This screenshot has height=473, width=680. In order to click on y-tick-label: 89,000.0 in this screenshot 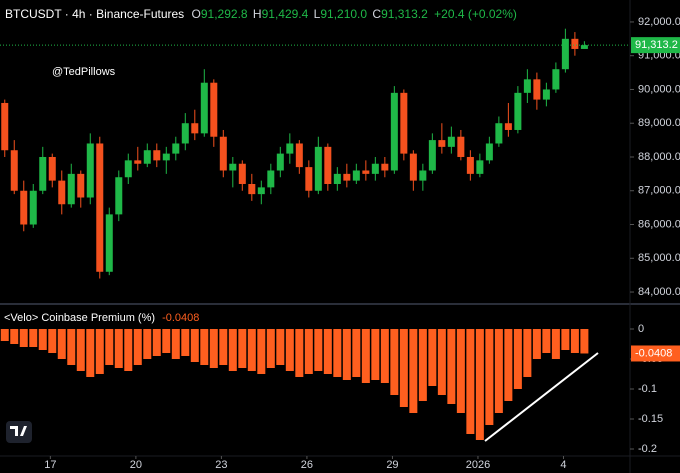, I will do `click(659, 123)`.